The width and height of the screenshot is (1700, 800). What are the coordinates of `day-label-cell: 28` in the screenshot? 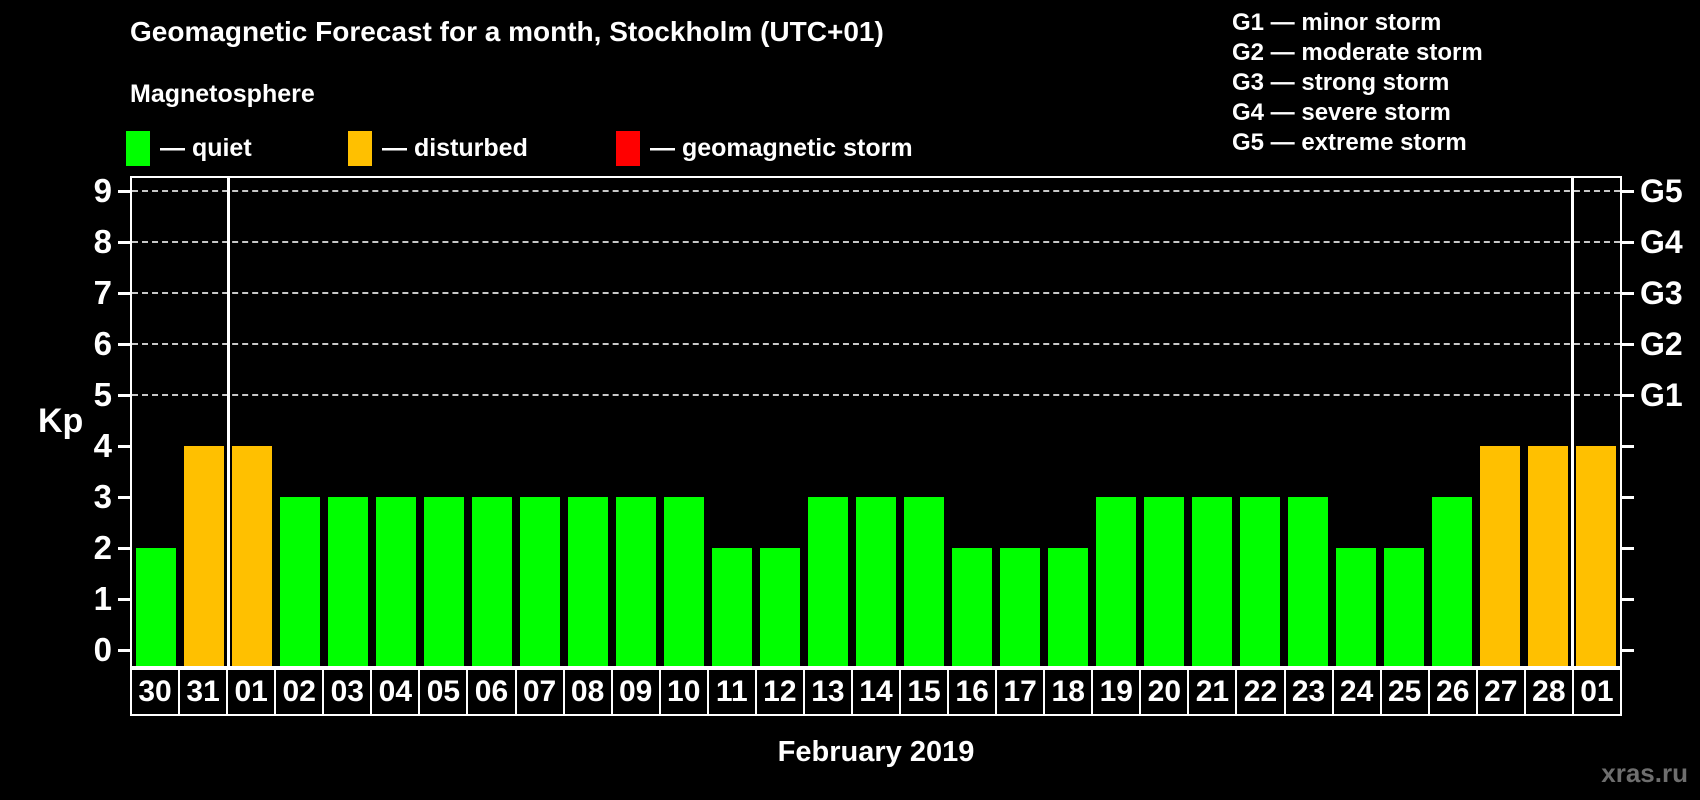 It's located at (1550, 692).